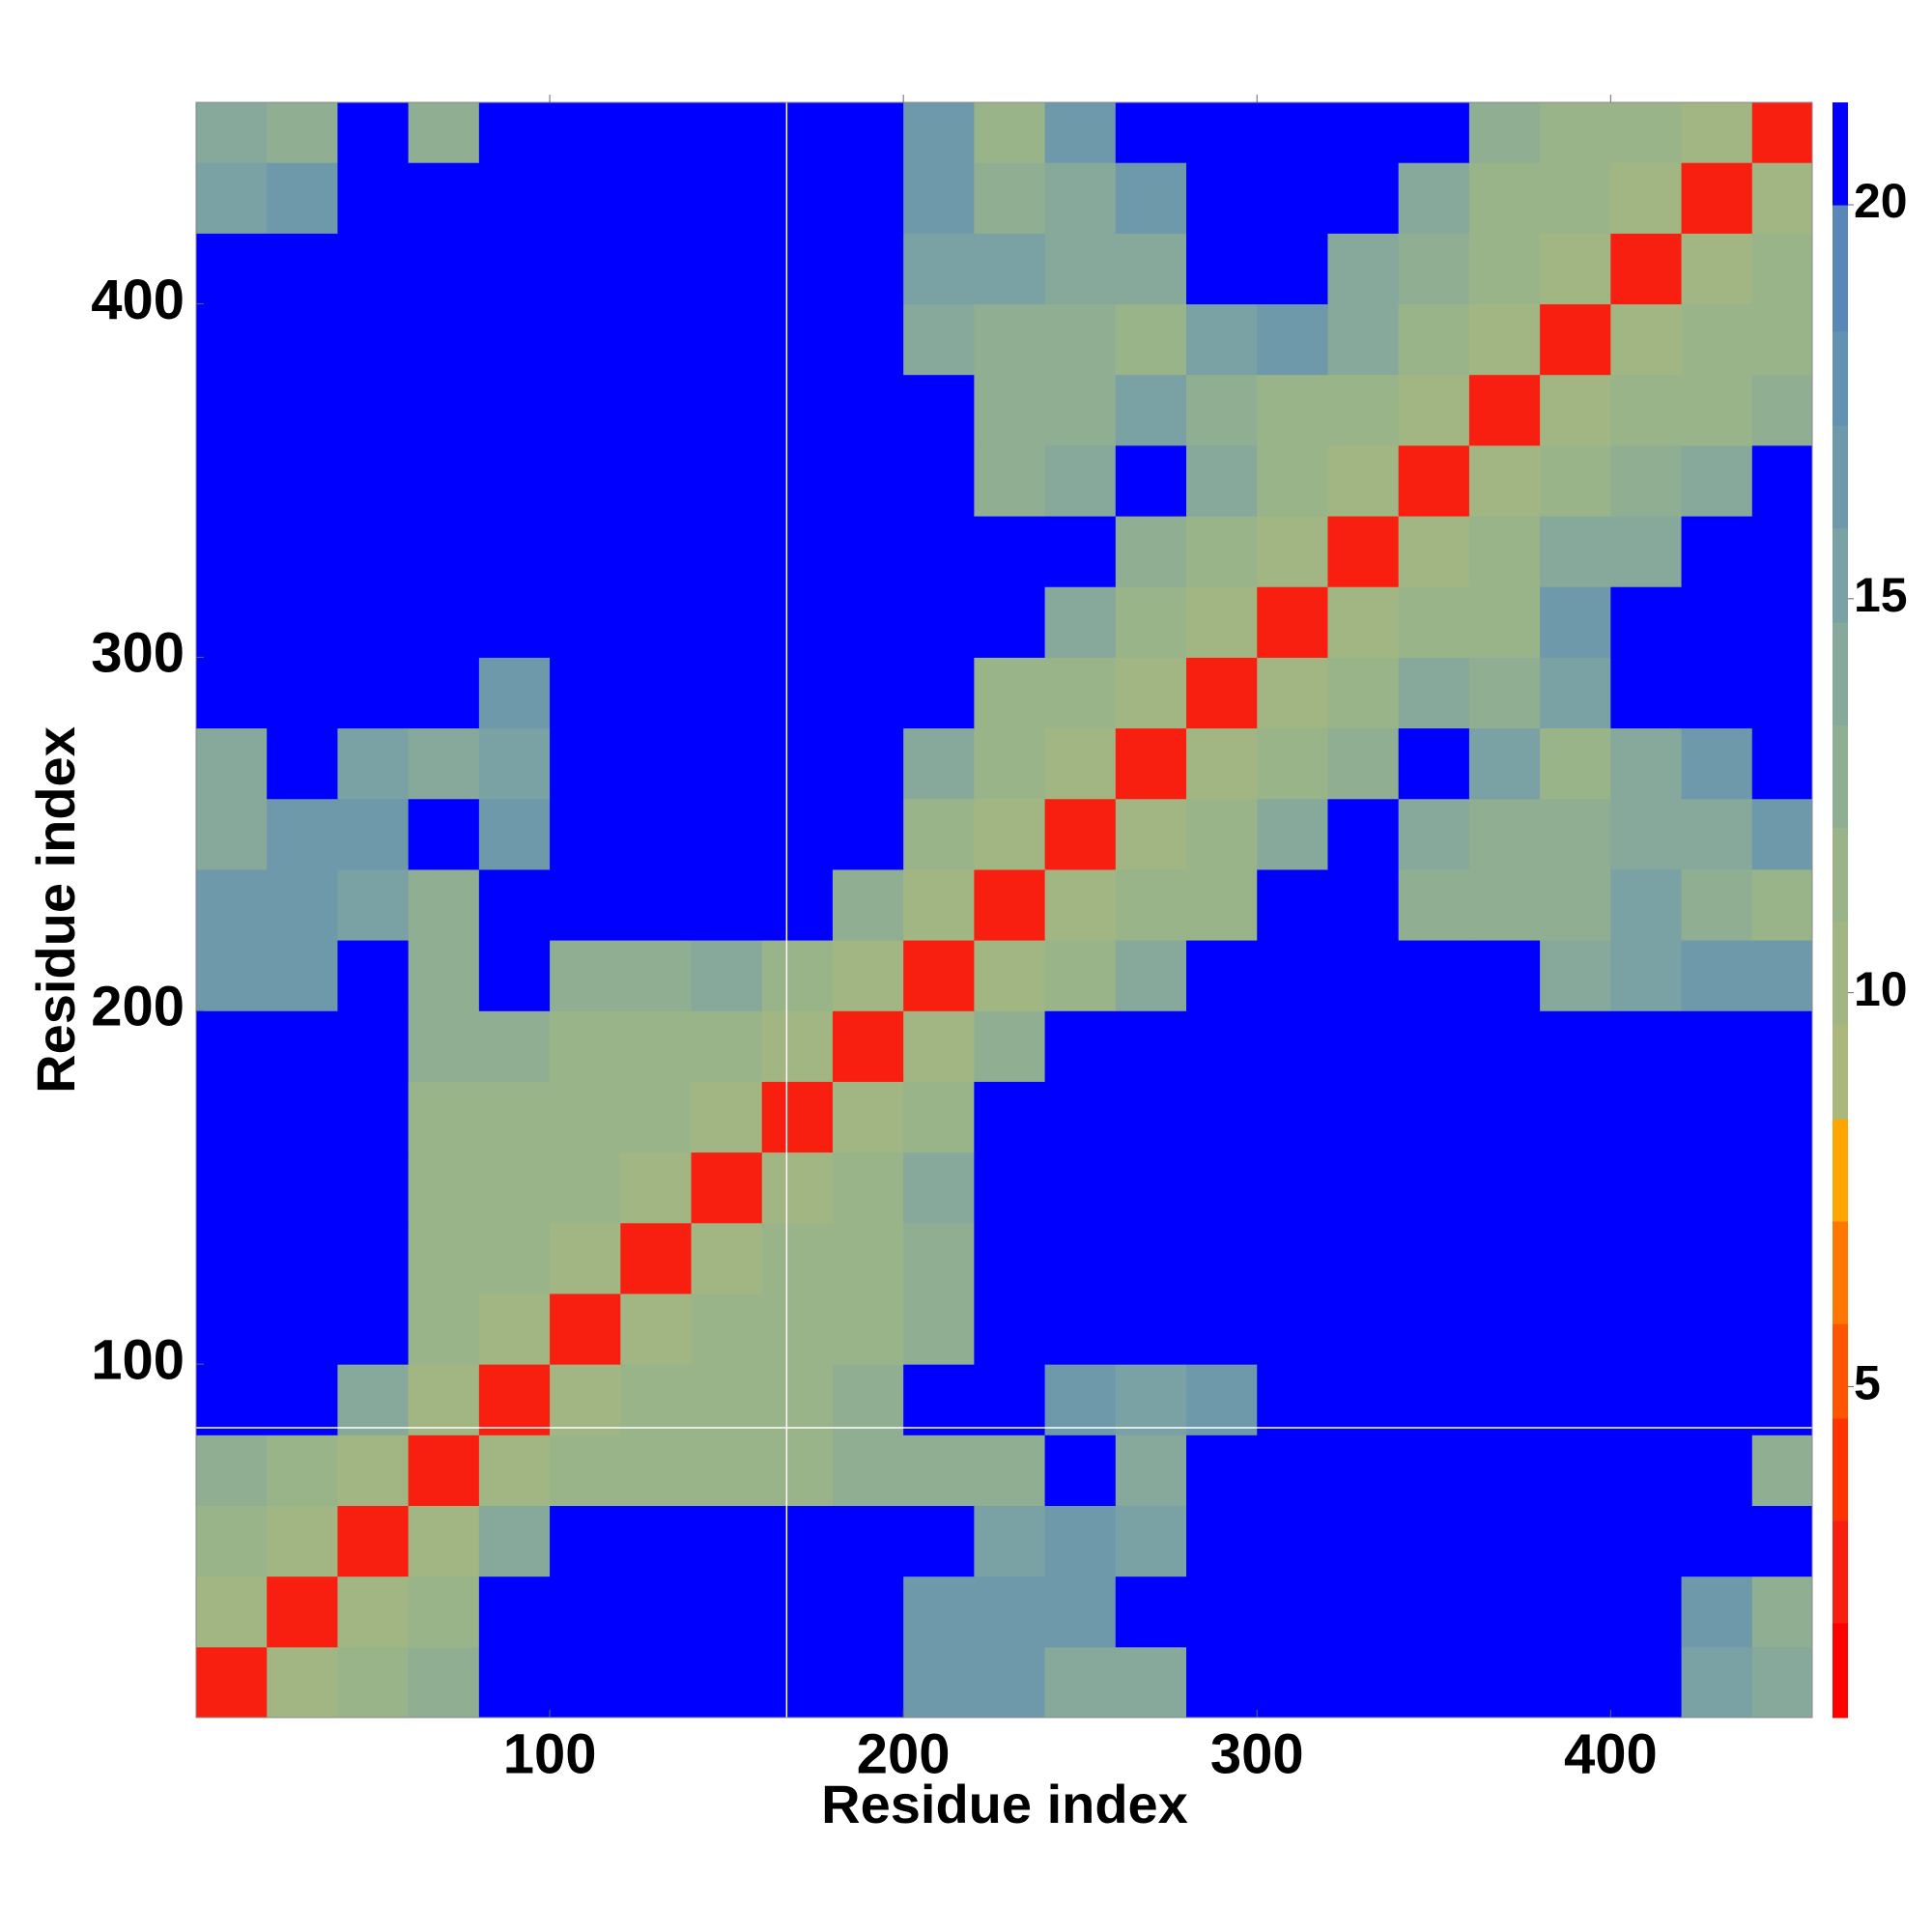 This screenshot has width=1932, height=1932. What do you see at coordinates (1881, 989) in the screenshot?
I see `colorbar-tick-label: 10` at bounding box center [1881, 989].